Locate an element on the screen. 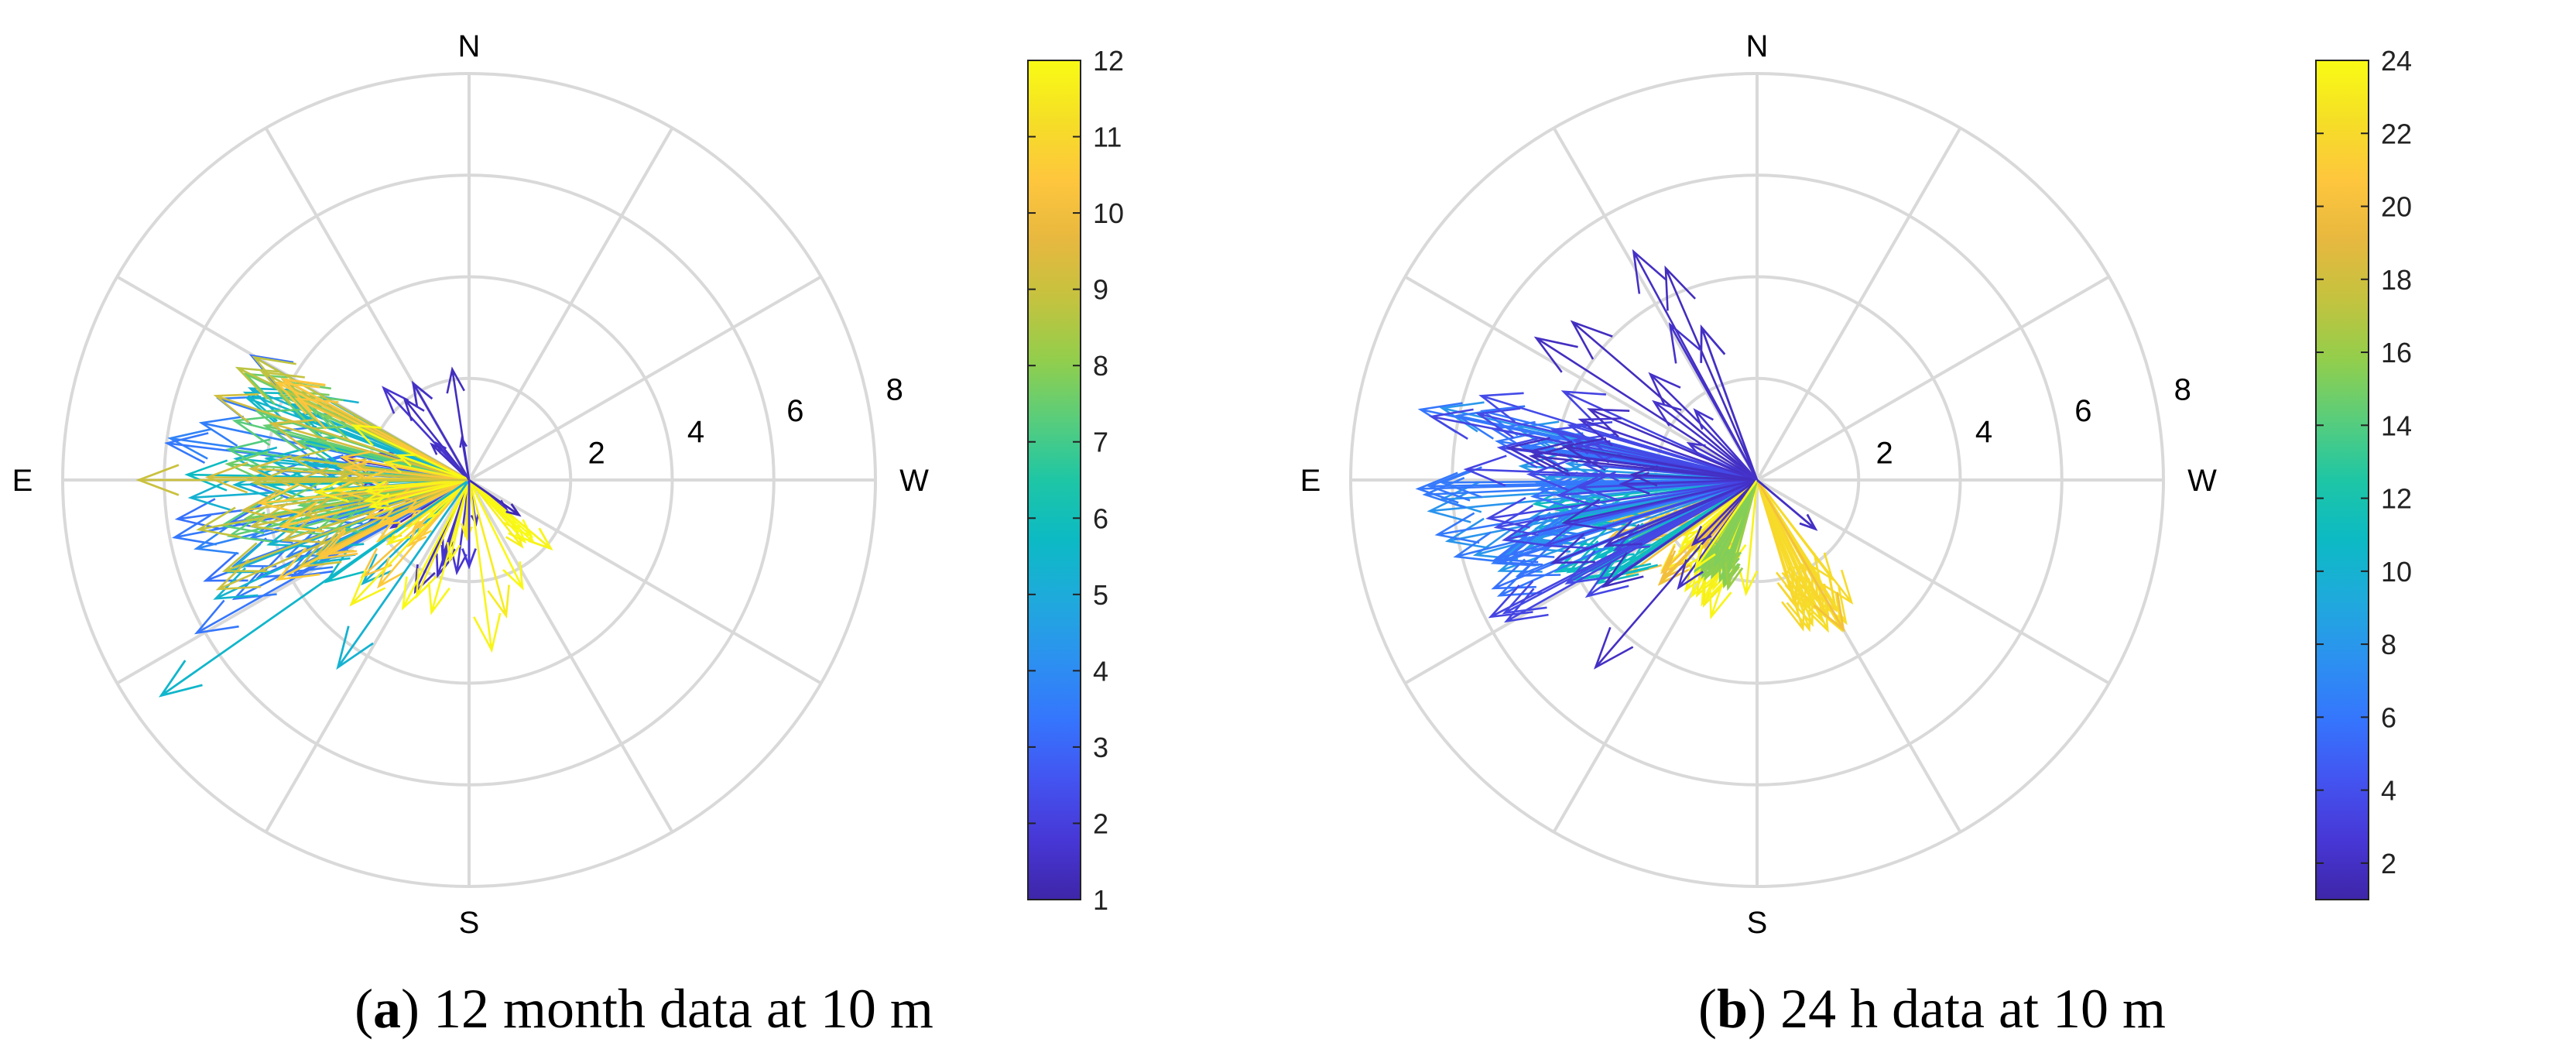 The image size is (2576, 1056). caption-b: (b) 24 h data at 10 m is located at coordinates (1932, 1009).